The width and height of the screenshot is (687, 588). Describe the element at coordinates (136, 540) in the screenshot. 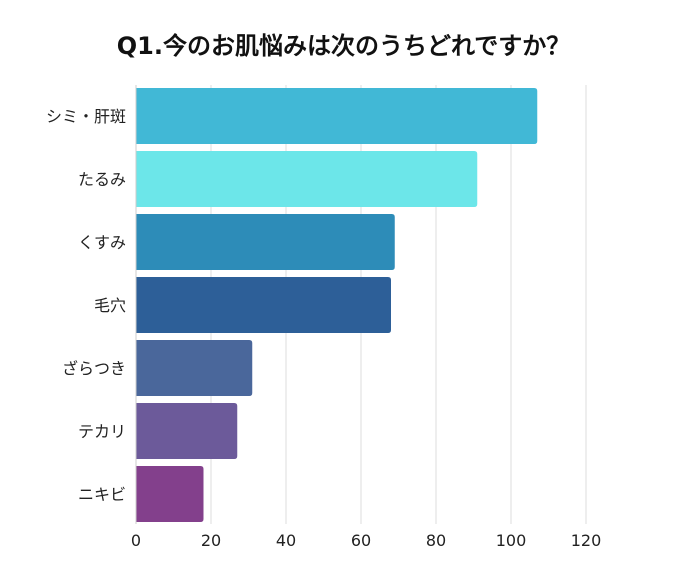

I see `x-tick-label: 0` at that location.